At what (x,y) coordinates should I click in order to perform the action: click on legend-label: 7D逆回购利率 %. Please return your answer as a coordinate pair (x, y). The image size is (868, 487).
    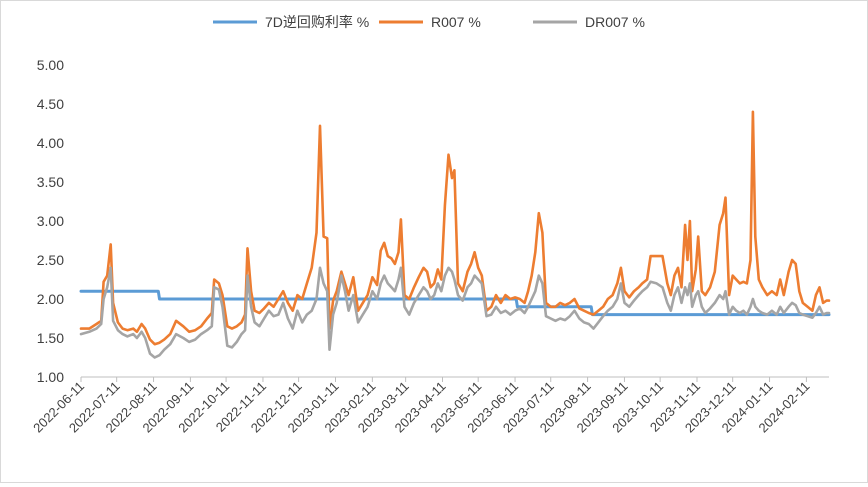
    Looking at the image, I should click on (317, 22).